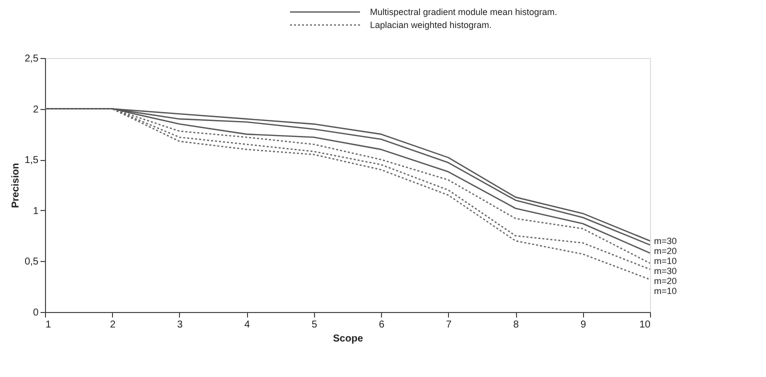  I want to click on x-tick-label: 6, so click(381, 325).